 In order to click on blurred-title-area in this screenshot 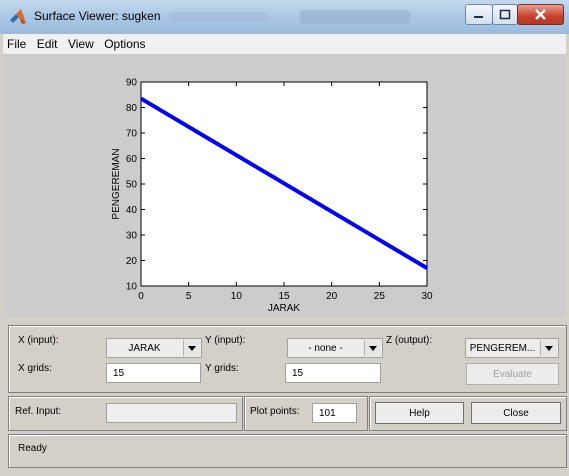, I will do `click(218, 17)`.